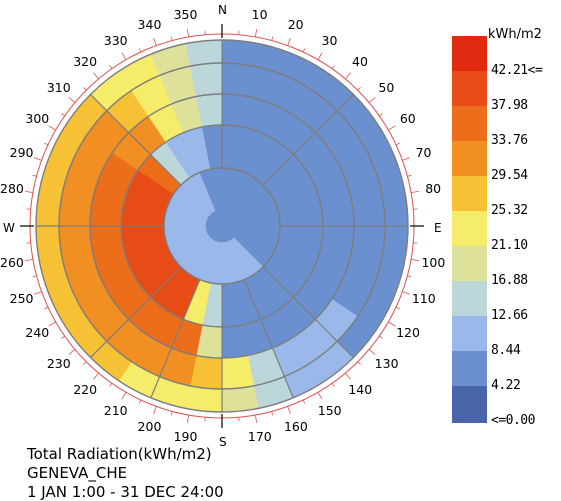  Describe the element at coordinates (77, 473) in the screenshot. I see `location-label: GENEVA_CHE` at that location.